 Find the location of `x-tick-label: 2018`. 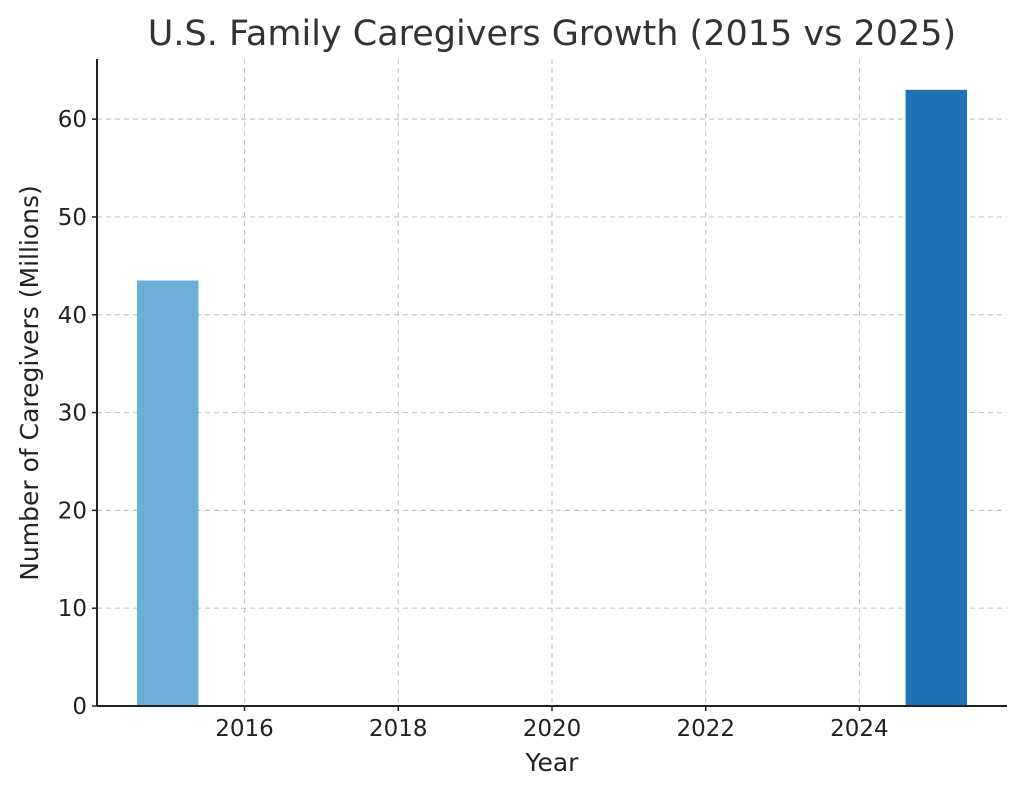

x-tick-label: 2018 is located at coordinates (398, 729).